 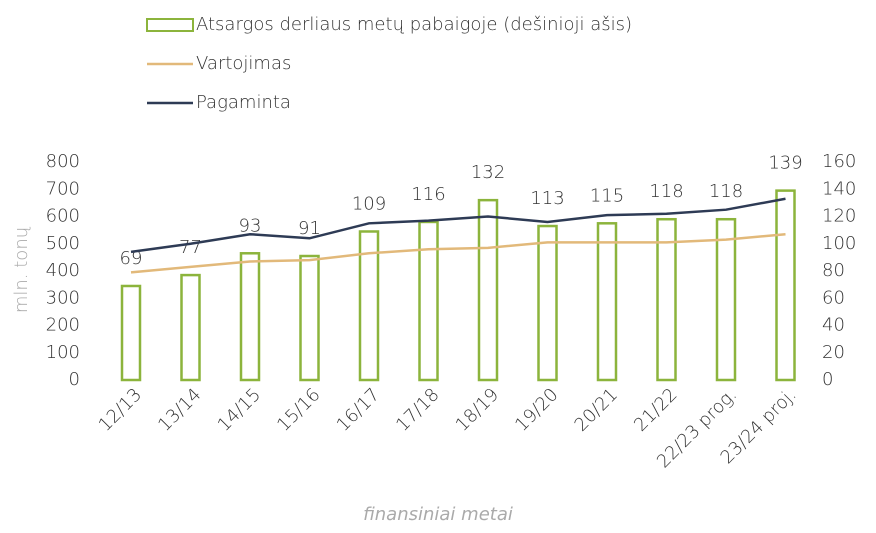 I want to click on y-tick-label: 400, so click(x=63, y=270).